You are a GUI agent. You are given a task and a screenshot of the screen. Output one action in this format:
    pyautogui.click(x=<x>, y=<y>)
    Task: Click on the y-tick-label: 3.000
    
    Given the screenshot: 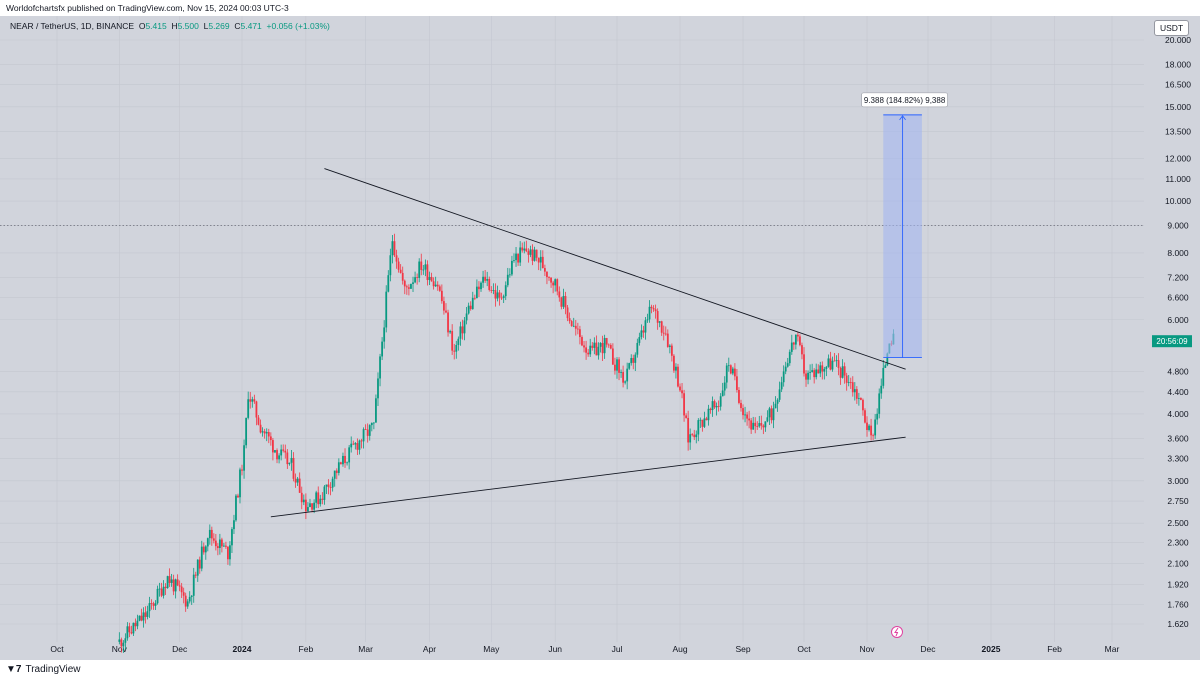 What is the action you would take?
    pyautogui.click(x=1178, y=481)
    